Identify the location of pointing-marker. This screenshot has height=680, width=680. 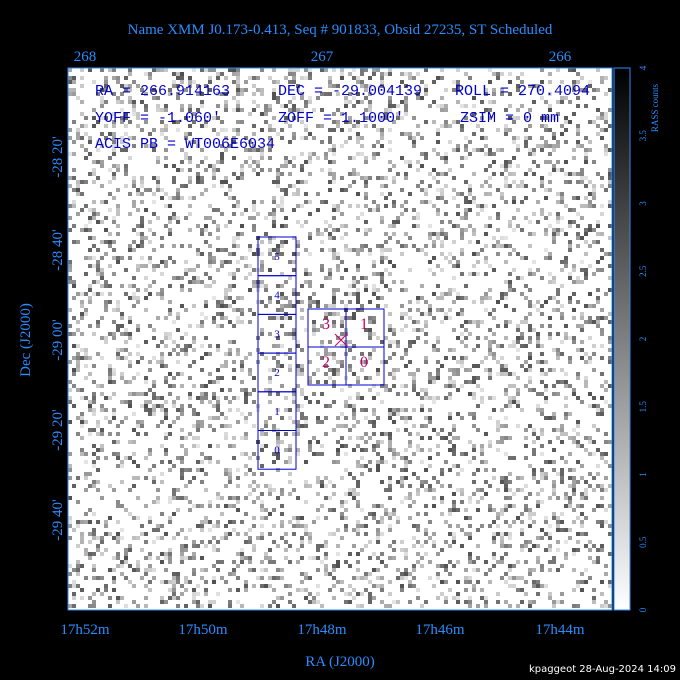
(341, 340).